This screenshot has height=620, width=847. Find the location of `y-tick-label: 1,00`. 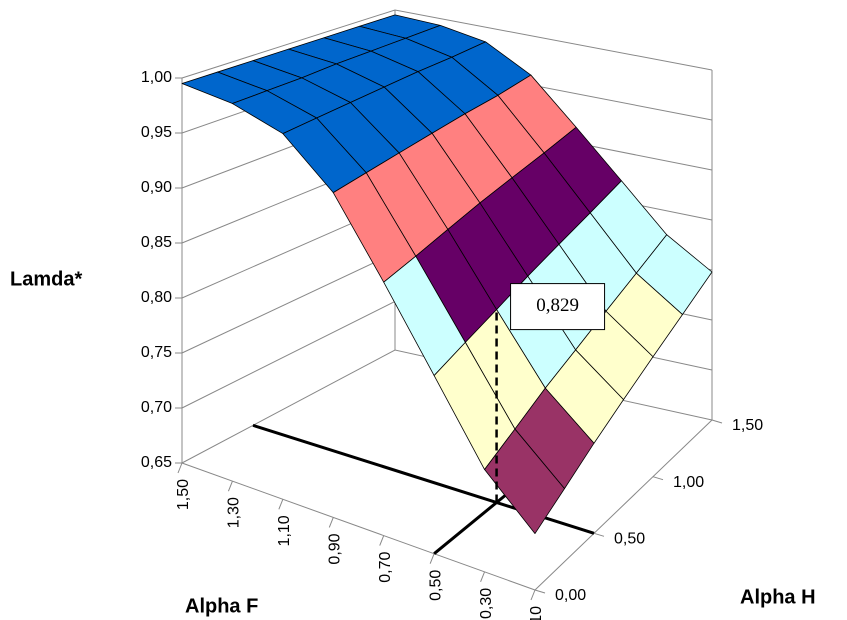

y-tick-label: 1,00 is located at coordinates (156, 77).